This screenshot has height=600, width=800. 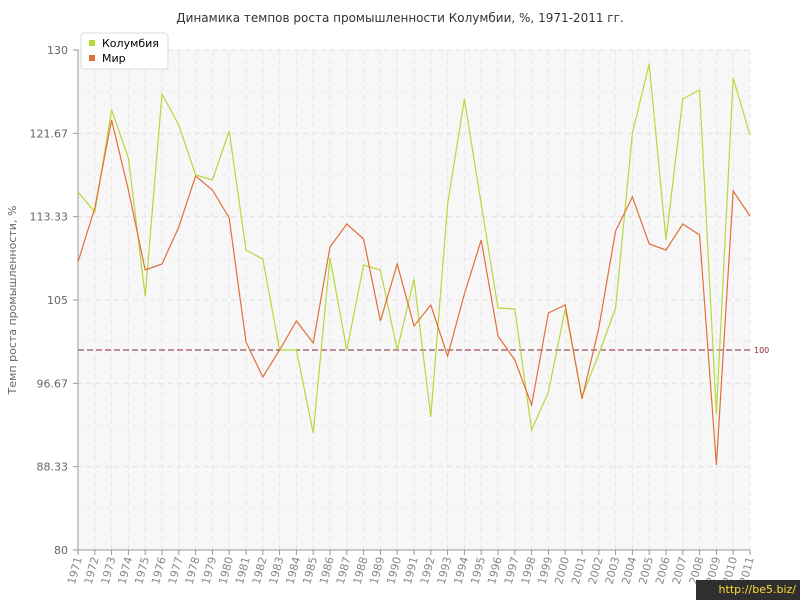 What do you see at coordinates (130, 43) in the screenshot?
I see `legend-entry-0: Колумбия` at bounding box center [130, 43].